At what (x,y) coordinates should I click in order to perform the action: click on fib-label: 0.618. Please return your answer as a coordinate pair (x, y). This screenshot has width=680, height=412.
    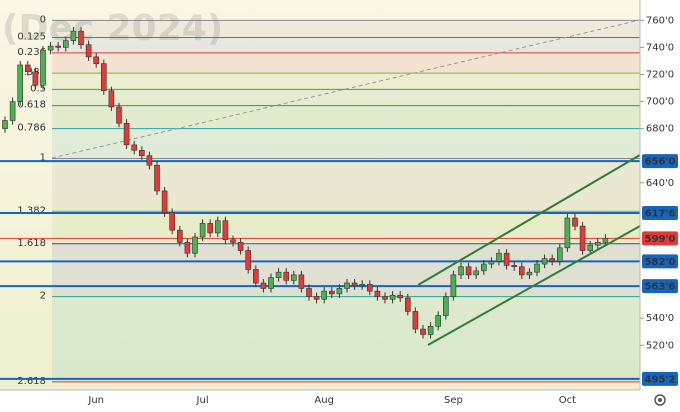
    Looking at the image, I should click on (31, 105).